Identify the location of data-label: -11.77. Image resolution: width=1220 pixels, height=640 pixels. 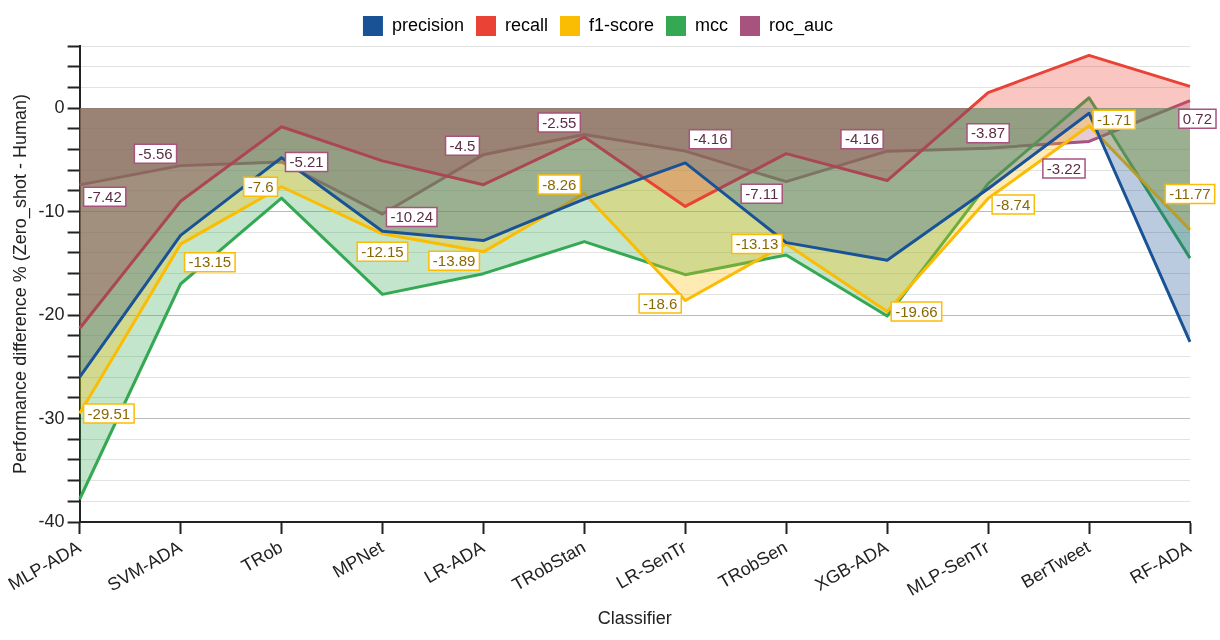
(1190, 194).